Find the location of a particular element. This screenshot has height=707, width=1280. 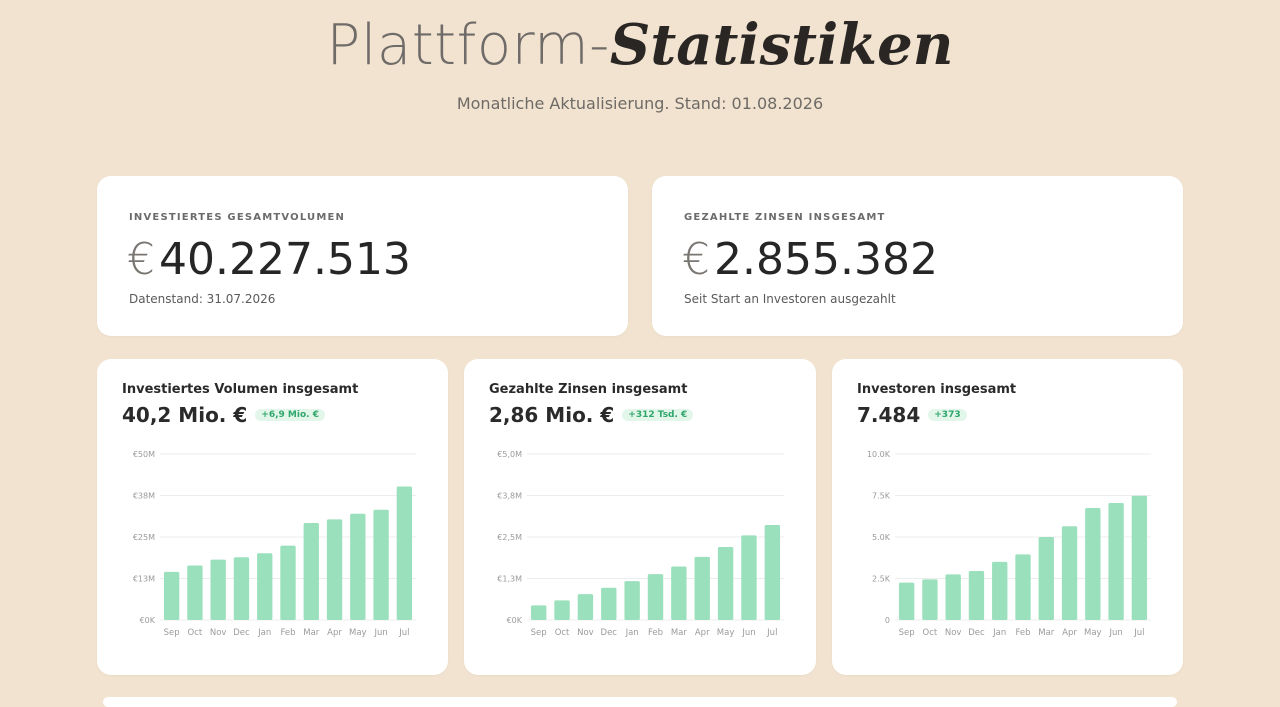

y-tick-label: €25M is located at coordinates (144, 537).